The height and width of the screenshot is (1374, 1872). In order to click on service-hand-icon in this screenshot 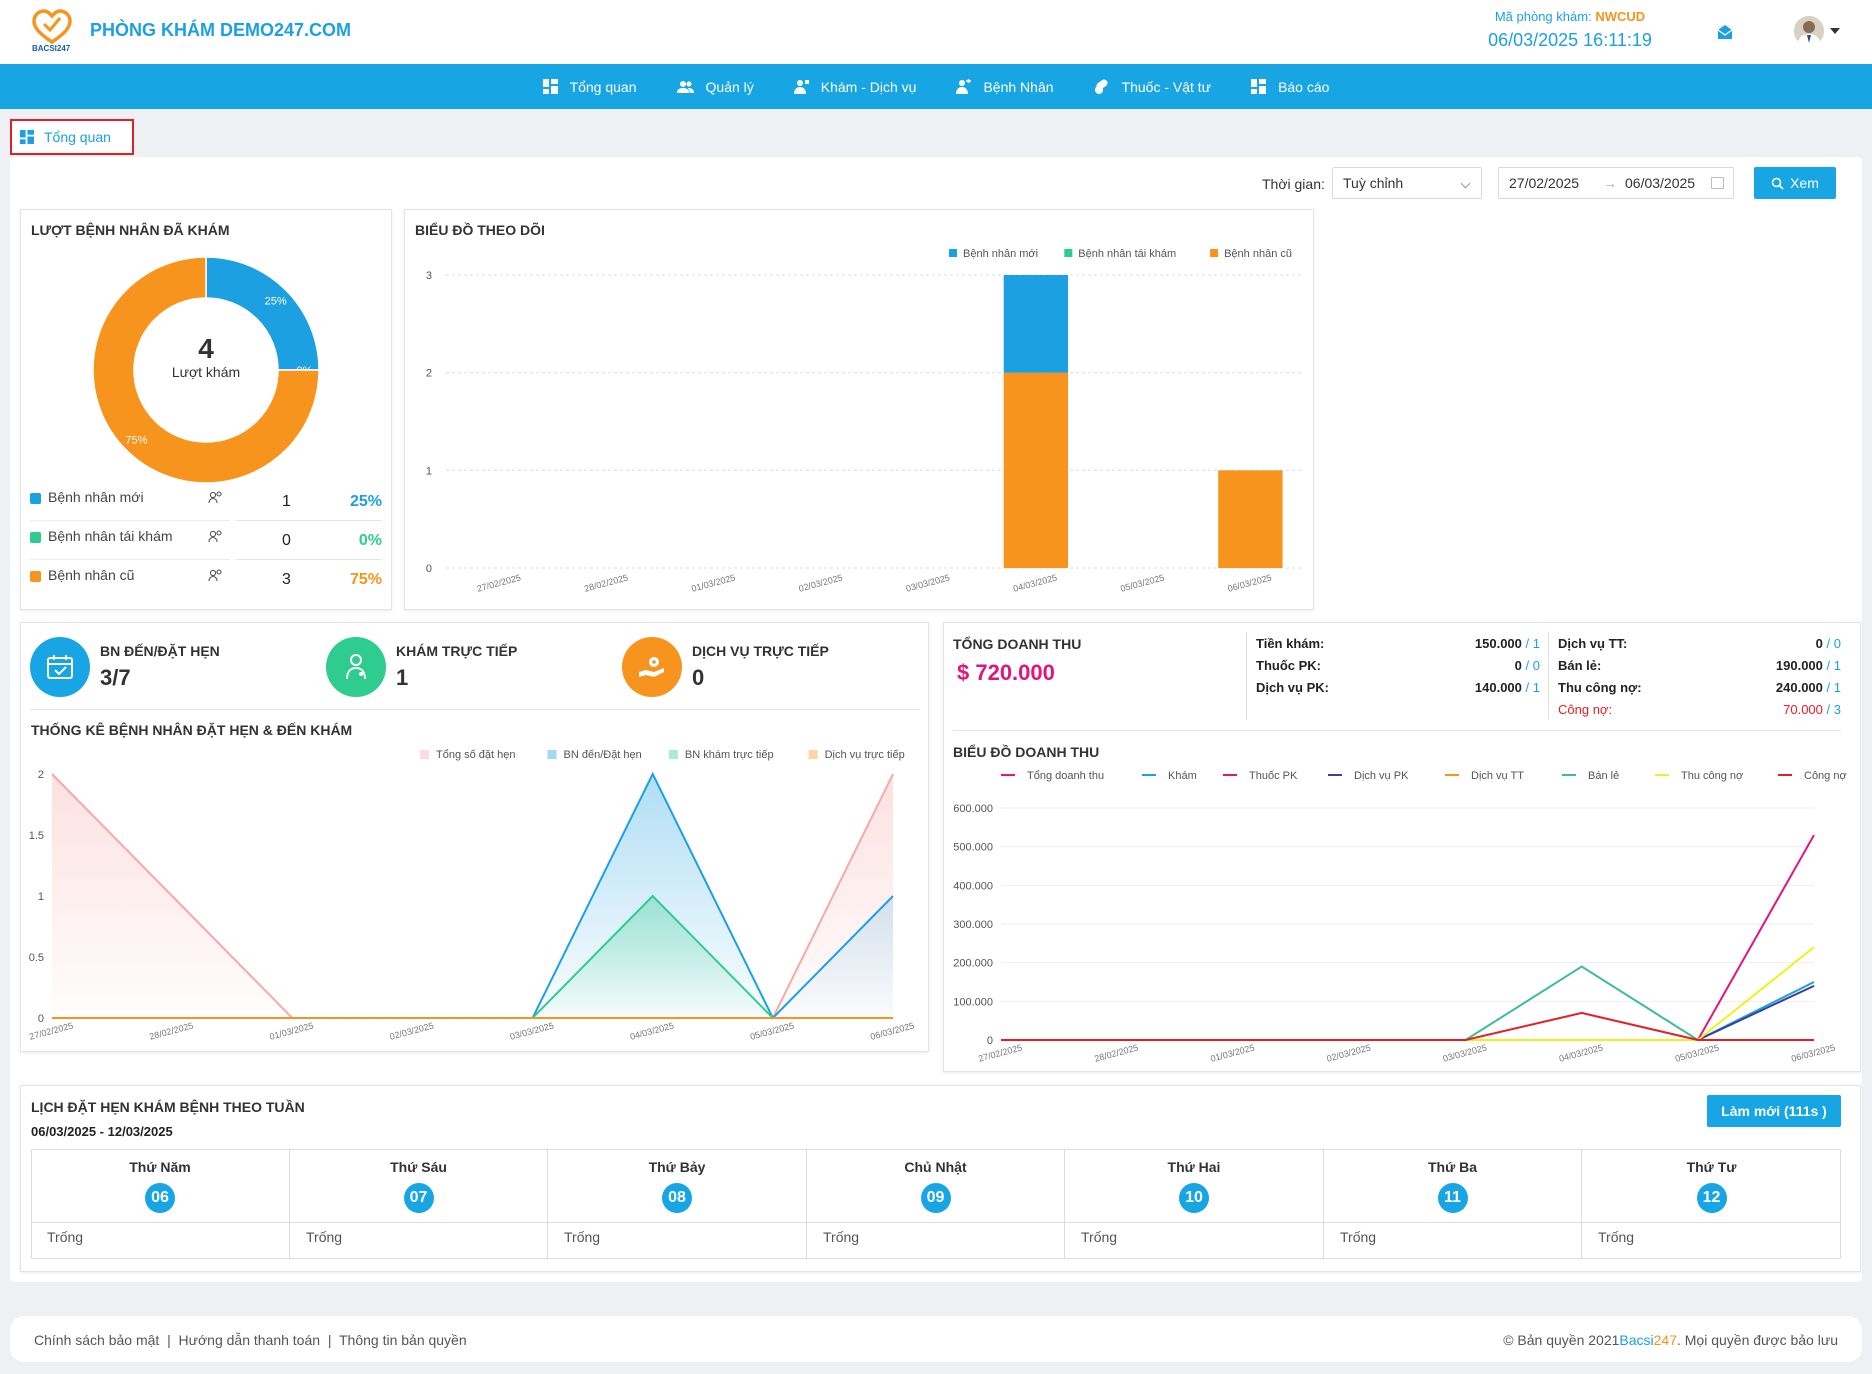, I will do `click(651, 667)`.